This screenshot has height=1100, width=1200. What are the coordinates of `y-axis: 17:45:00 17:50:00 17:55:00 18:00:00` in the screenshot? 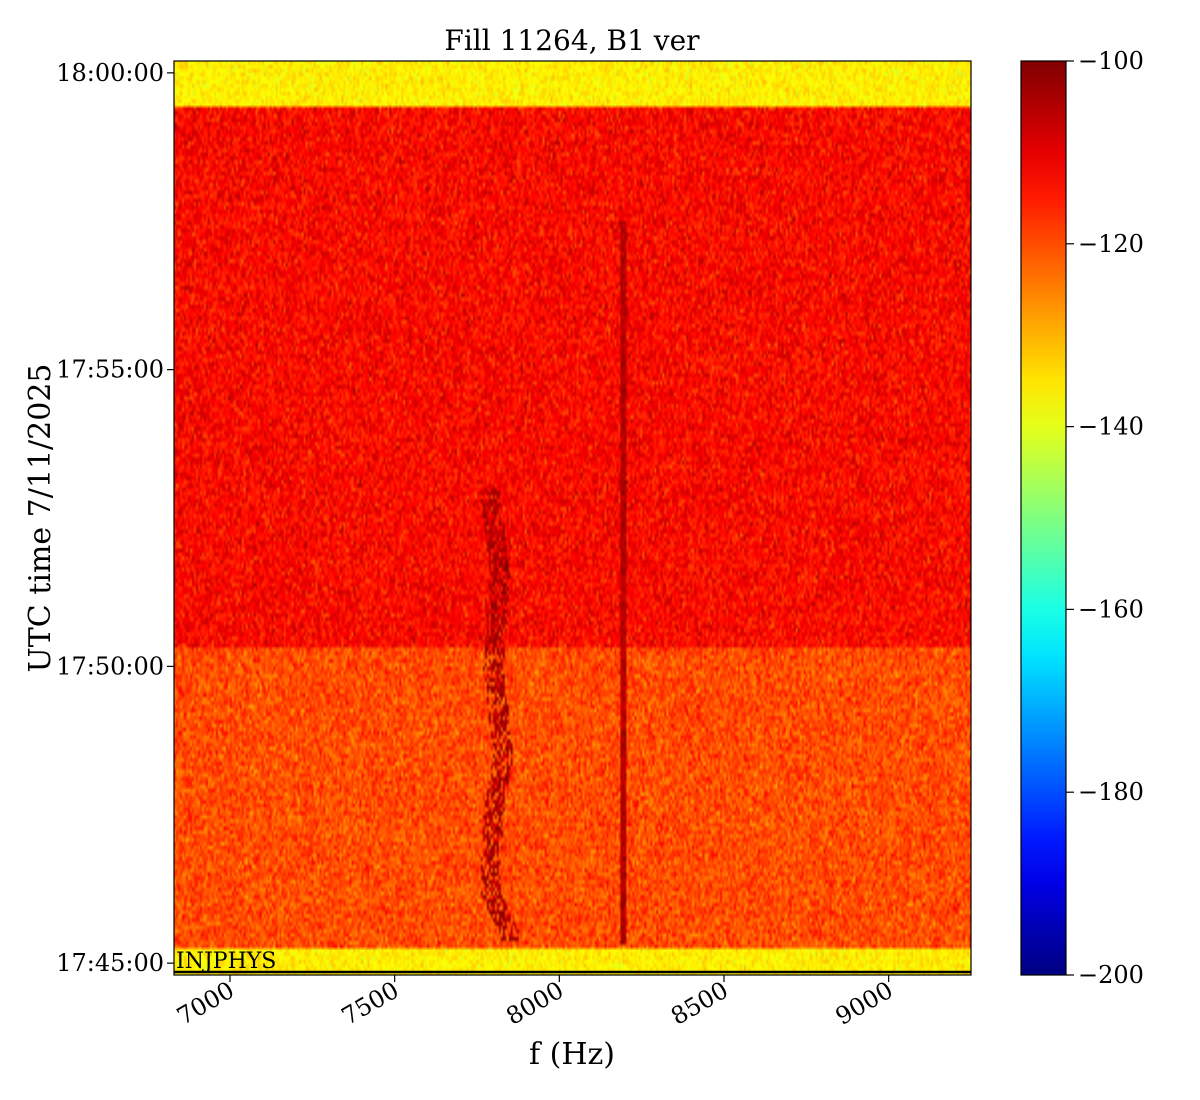 It's located at (115, 518).